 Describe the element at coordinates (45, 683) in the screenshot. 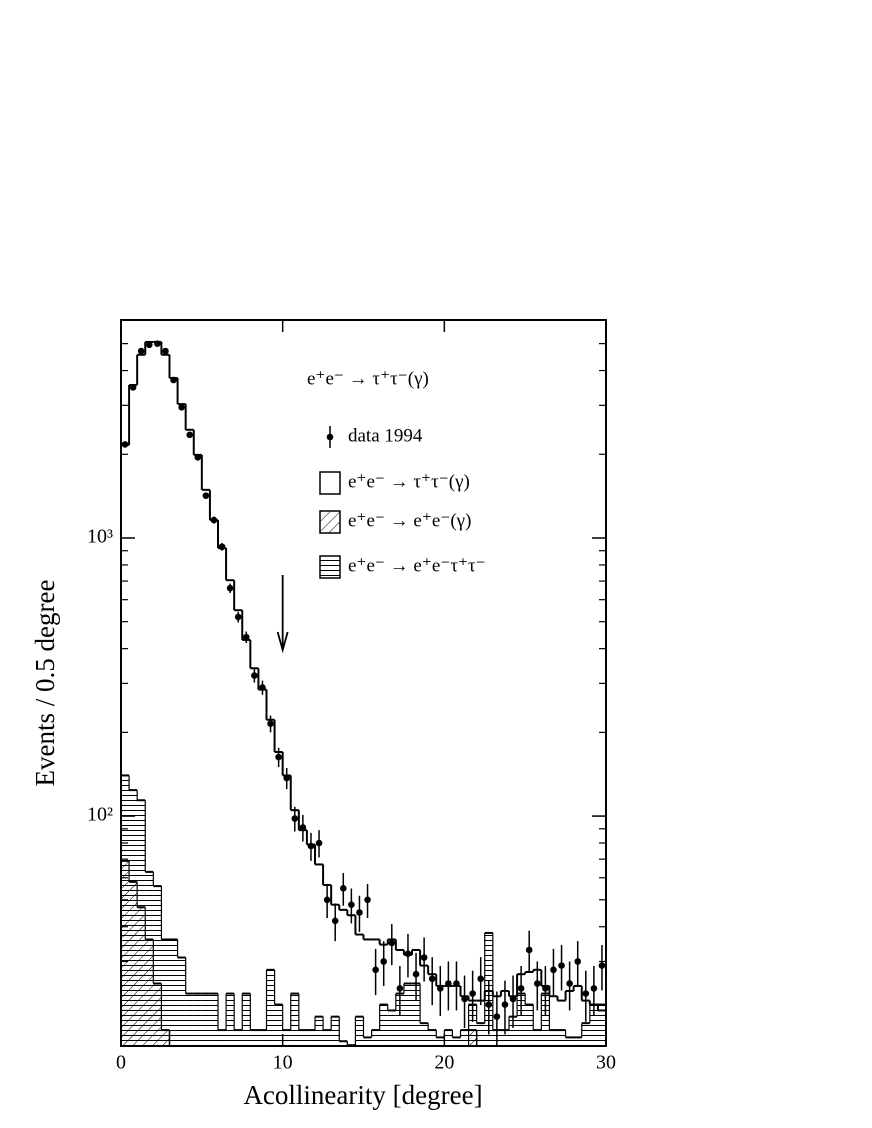

I see `y-axis-label: Events / 0.5 degree` at that location.